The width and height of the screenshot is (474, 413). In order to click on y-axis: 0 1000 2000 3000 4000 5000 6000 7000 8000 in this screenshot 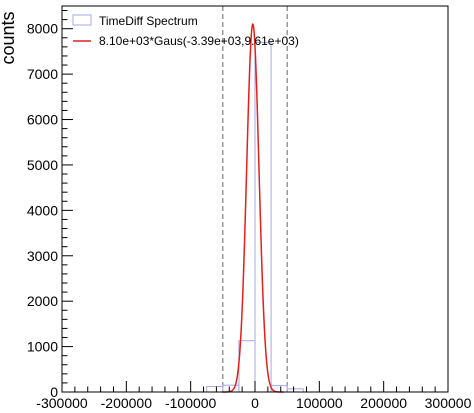, I will do `click(50, 205)`.